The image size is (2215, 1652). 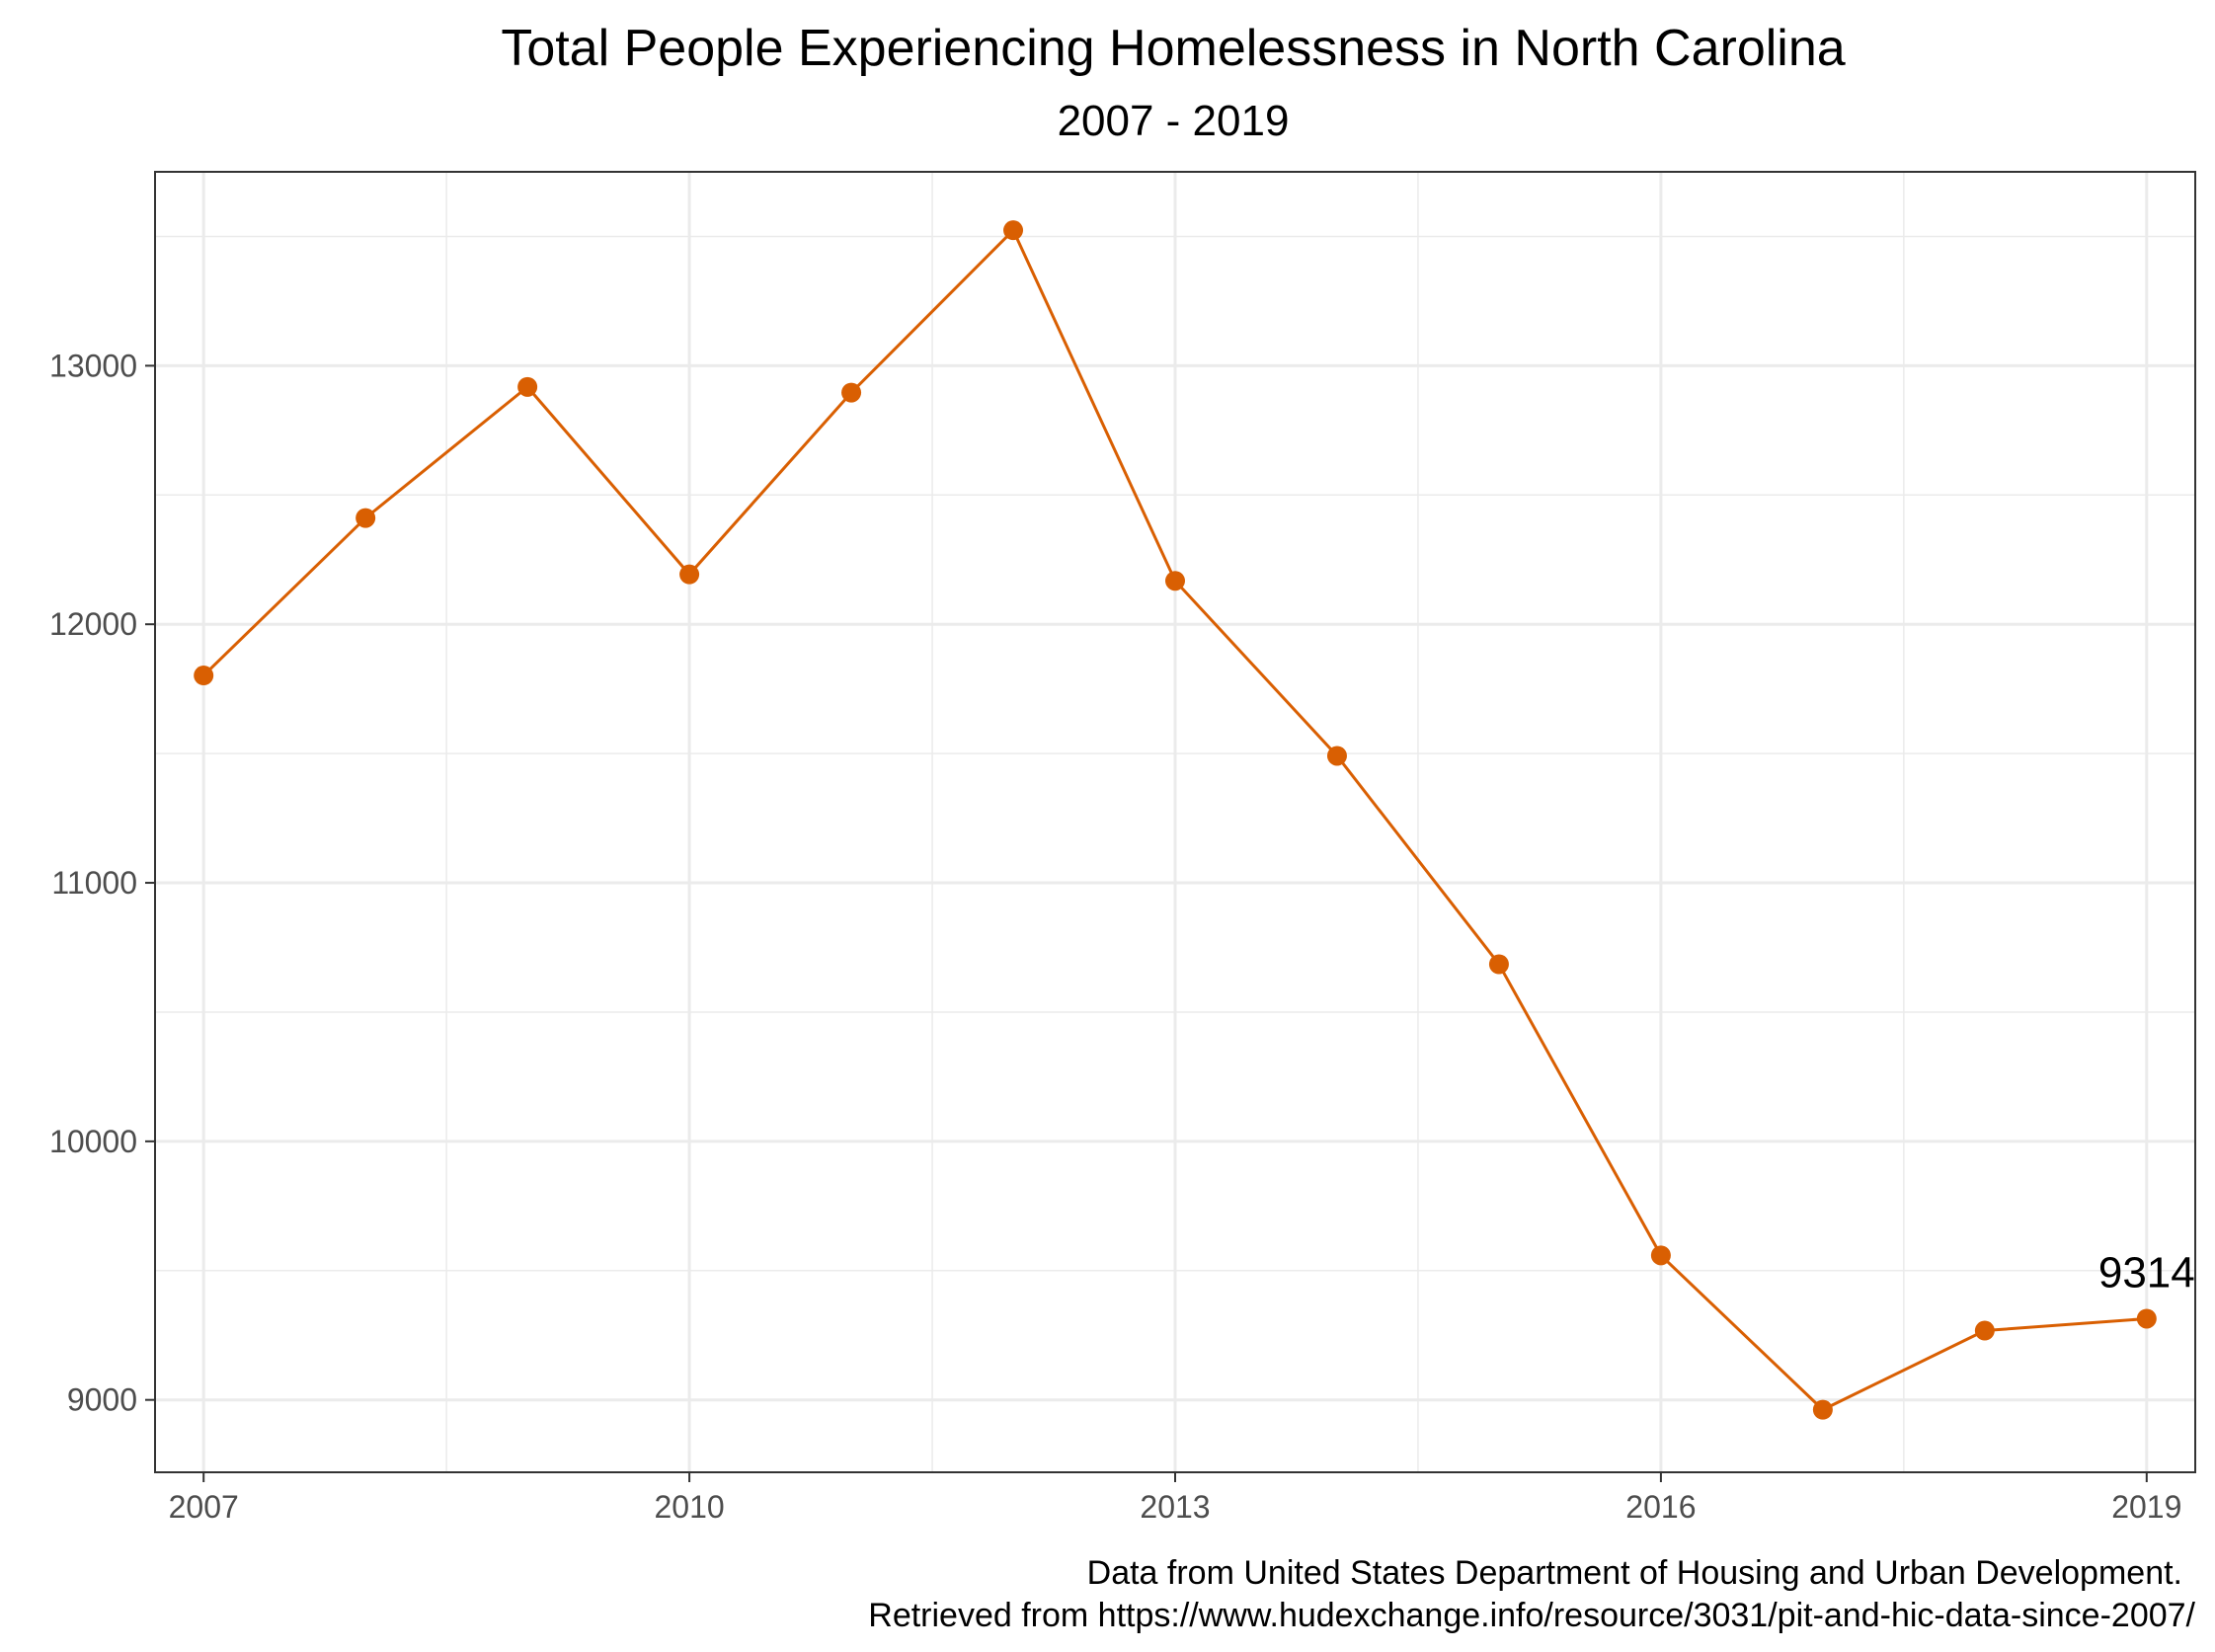 I want to click on x-tick-label: 2019, so click(x=2146, y=1507).